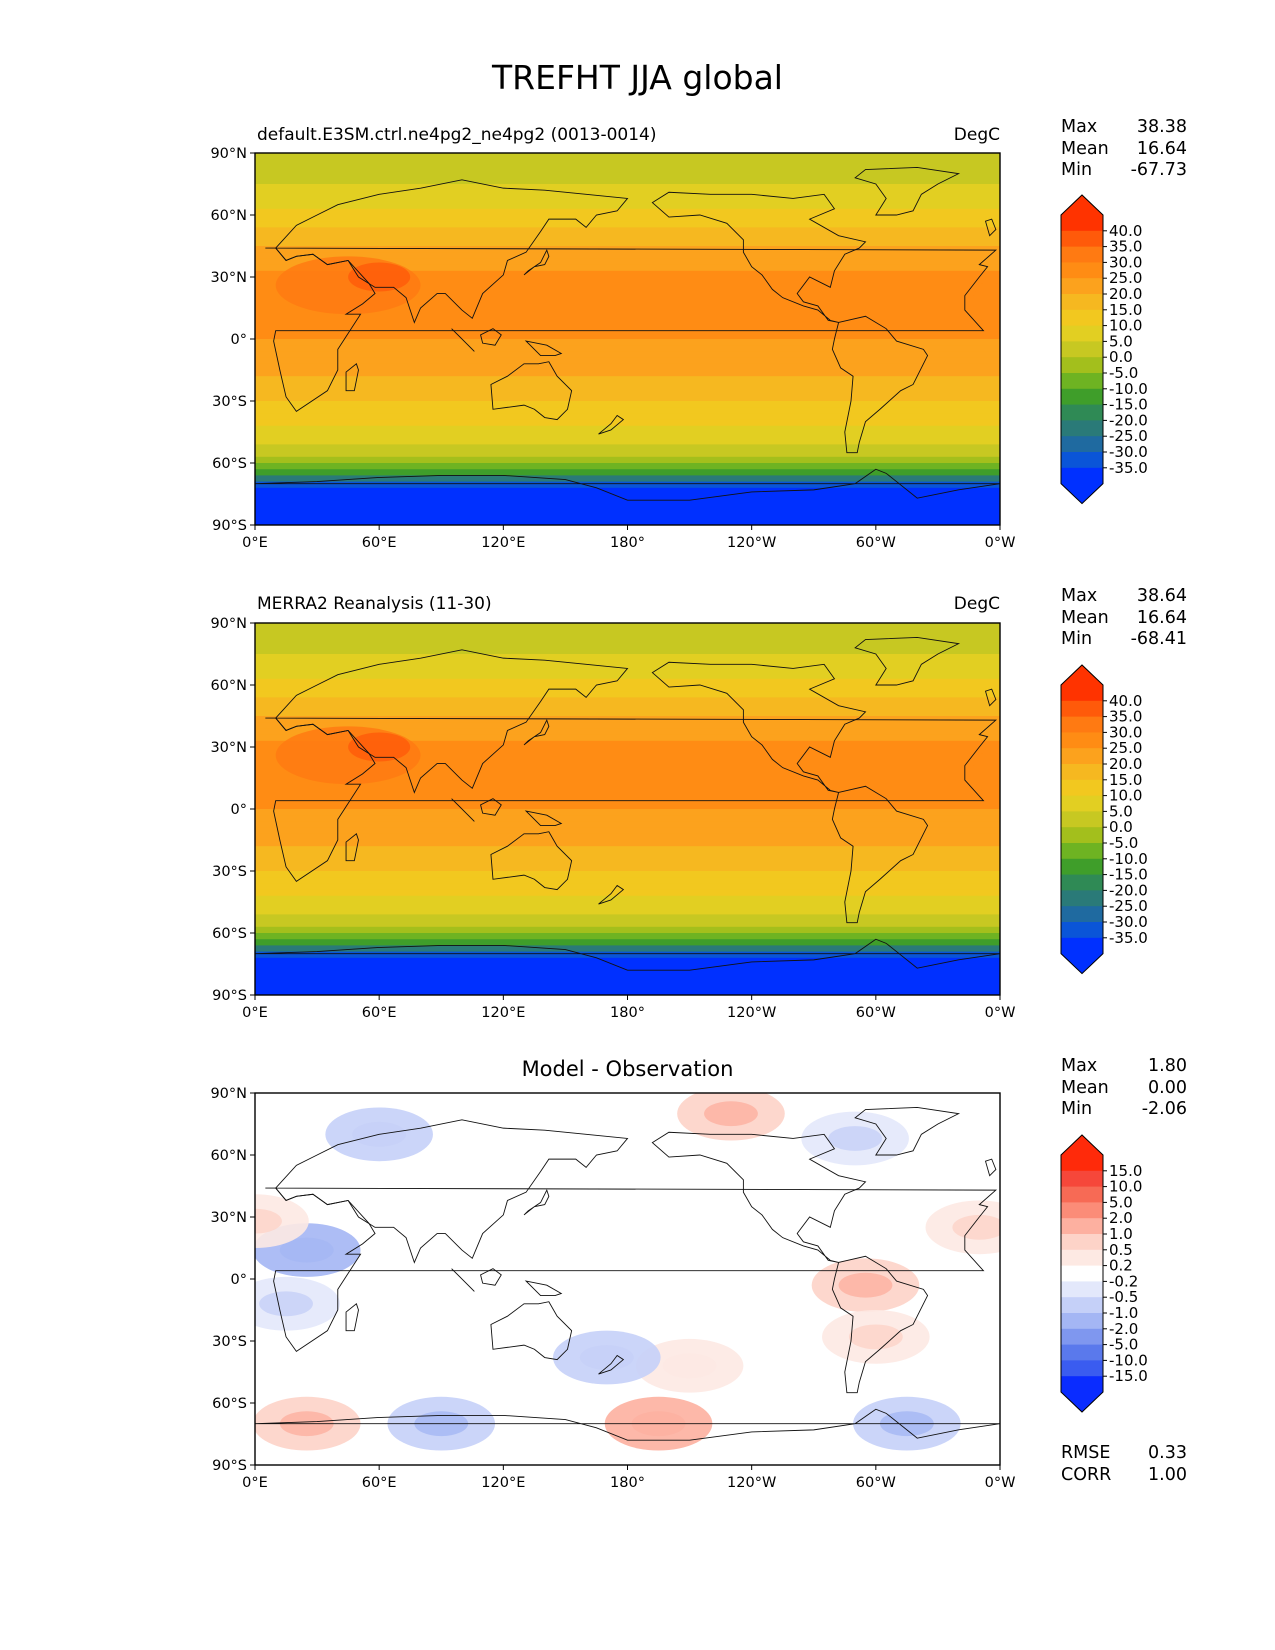 The width and height of the screenshot is (1275, 1650). What do you see at coordinates (1128, 859) in the screenshot?
I see `colorbar-label: -10.0` at bounding box center [1128, 859].